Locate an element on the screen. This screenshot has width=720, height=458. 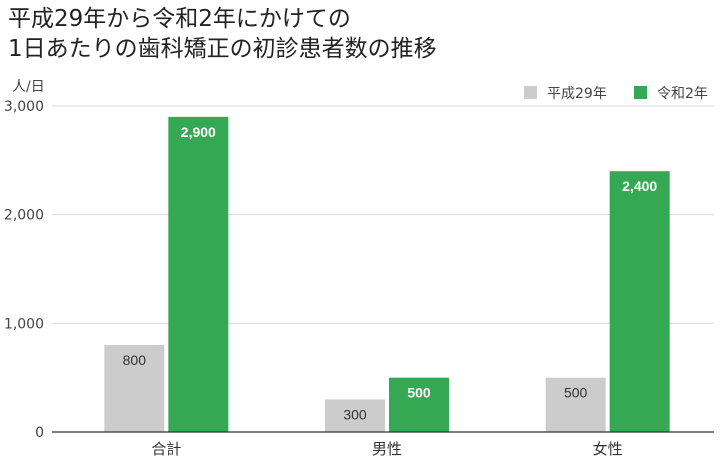
legend-label: 平成29年 is located at coordinates (577, 94).